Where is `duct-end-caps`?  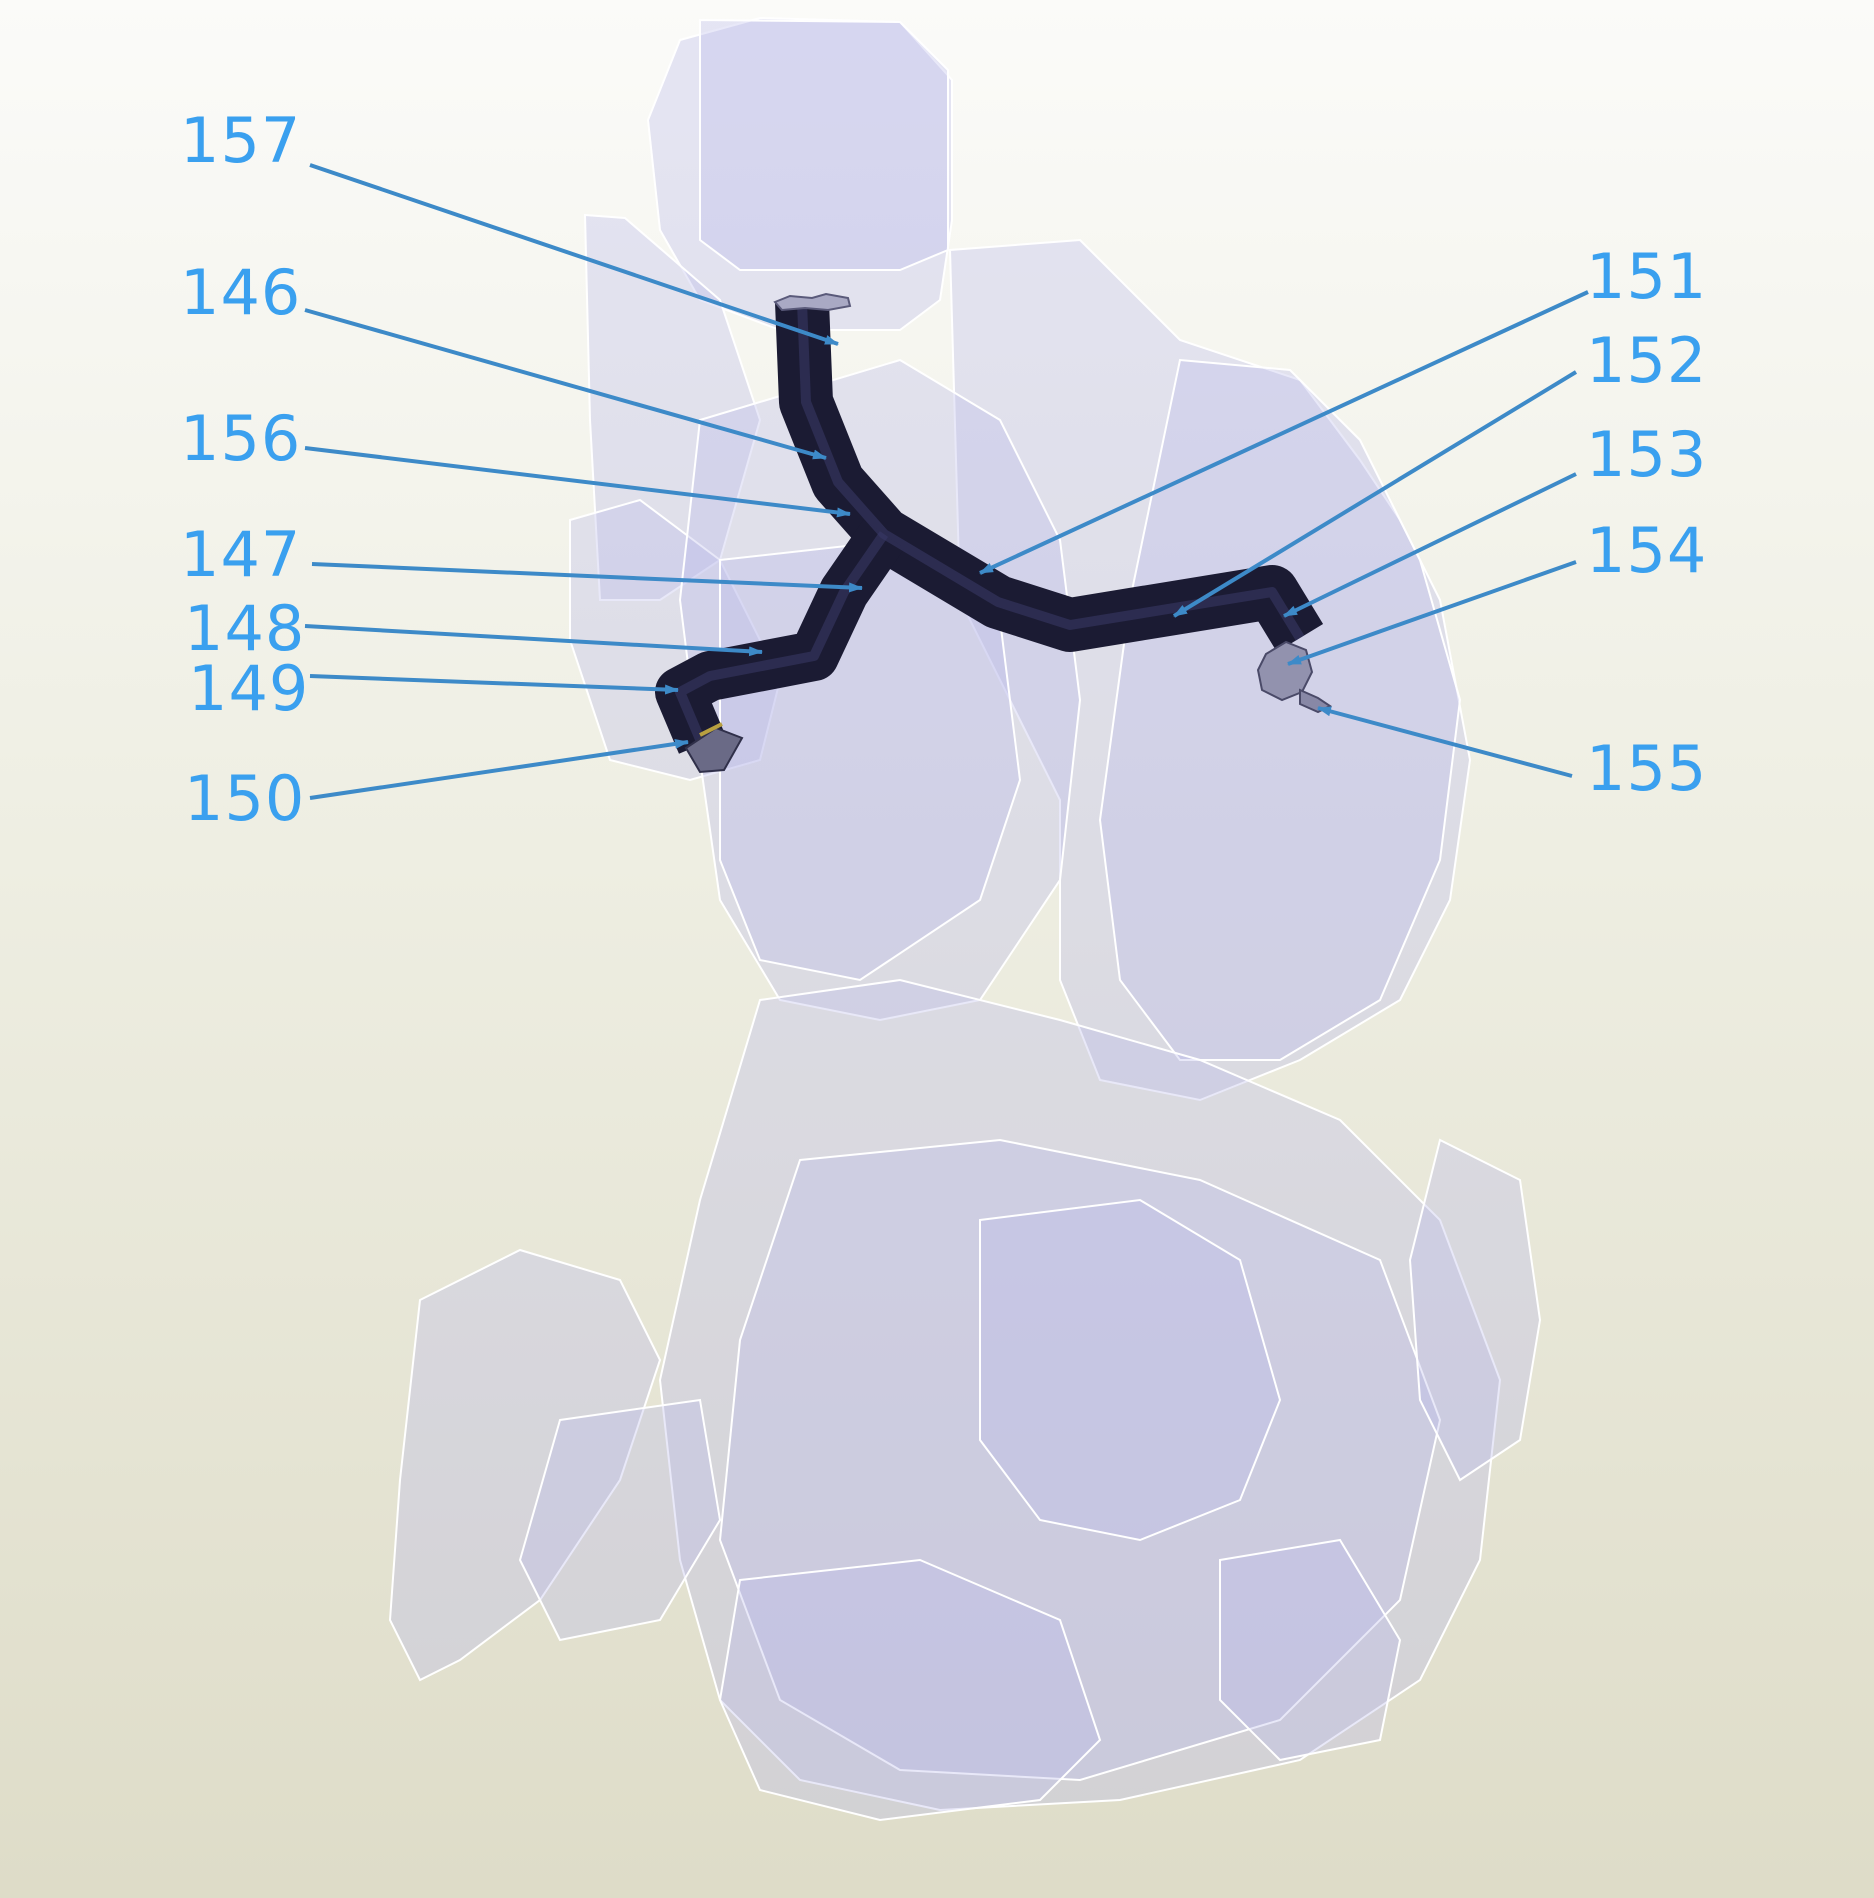
duct-end-caps is located at coordinates (1008, 533).